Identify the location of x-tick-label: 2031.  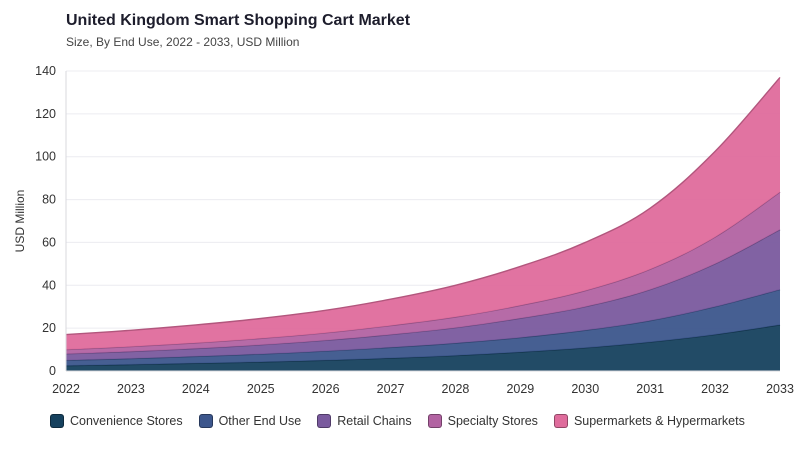
(650, 389).